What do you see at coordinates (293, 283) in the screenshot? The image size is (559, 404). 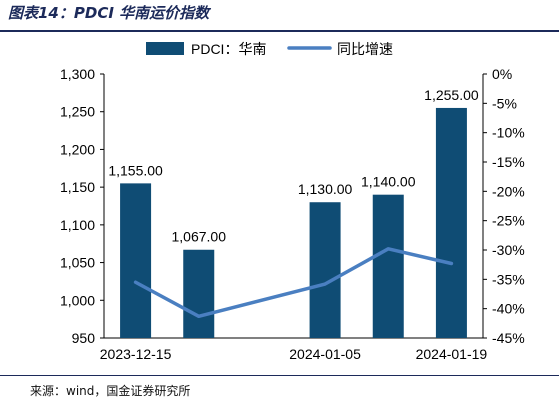 I see `line-series-yoy` at bounding box center [293, 283].